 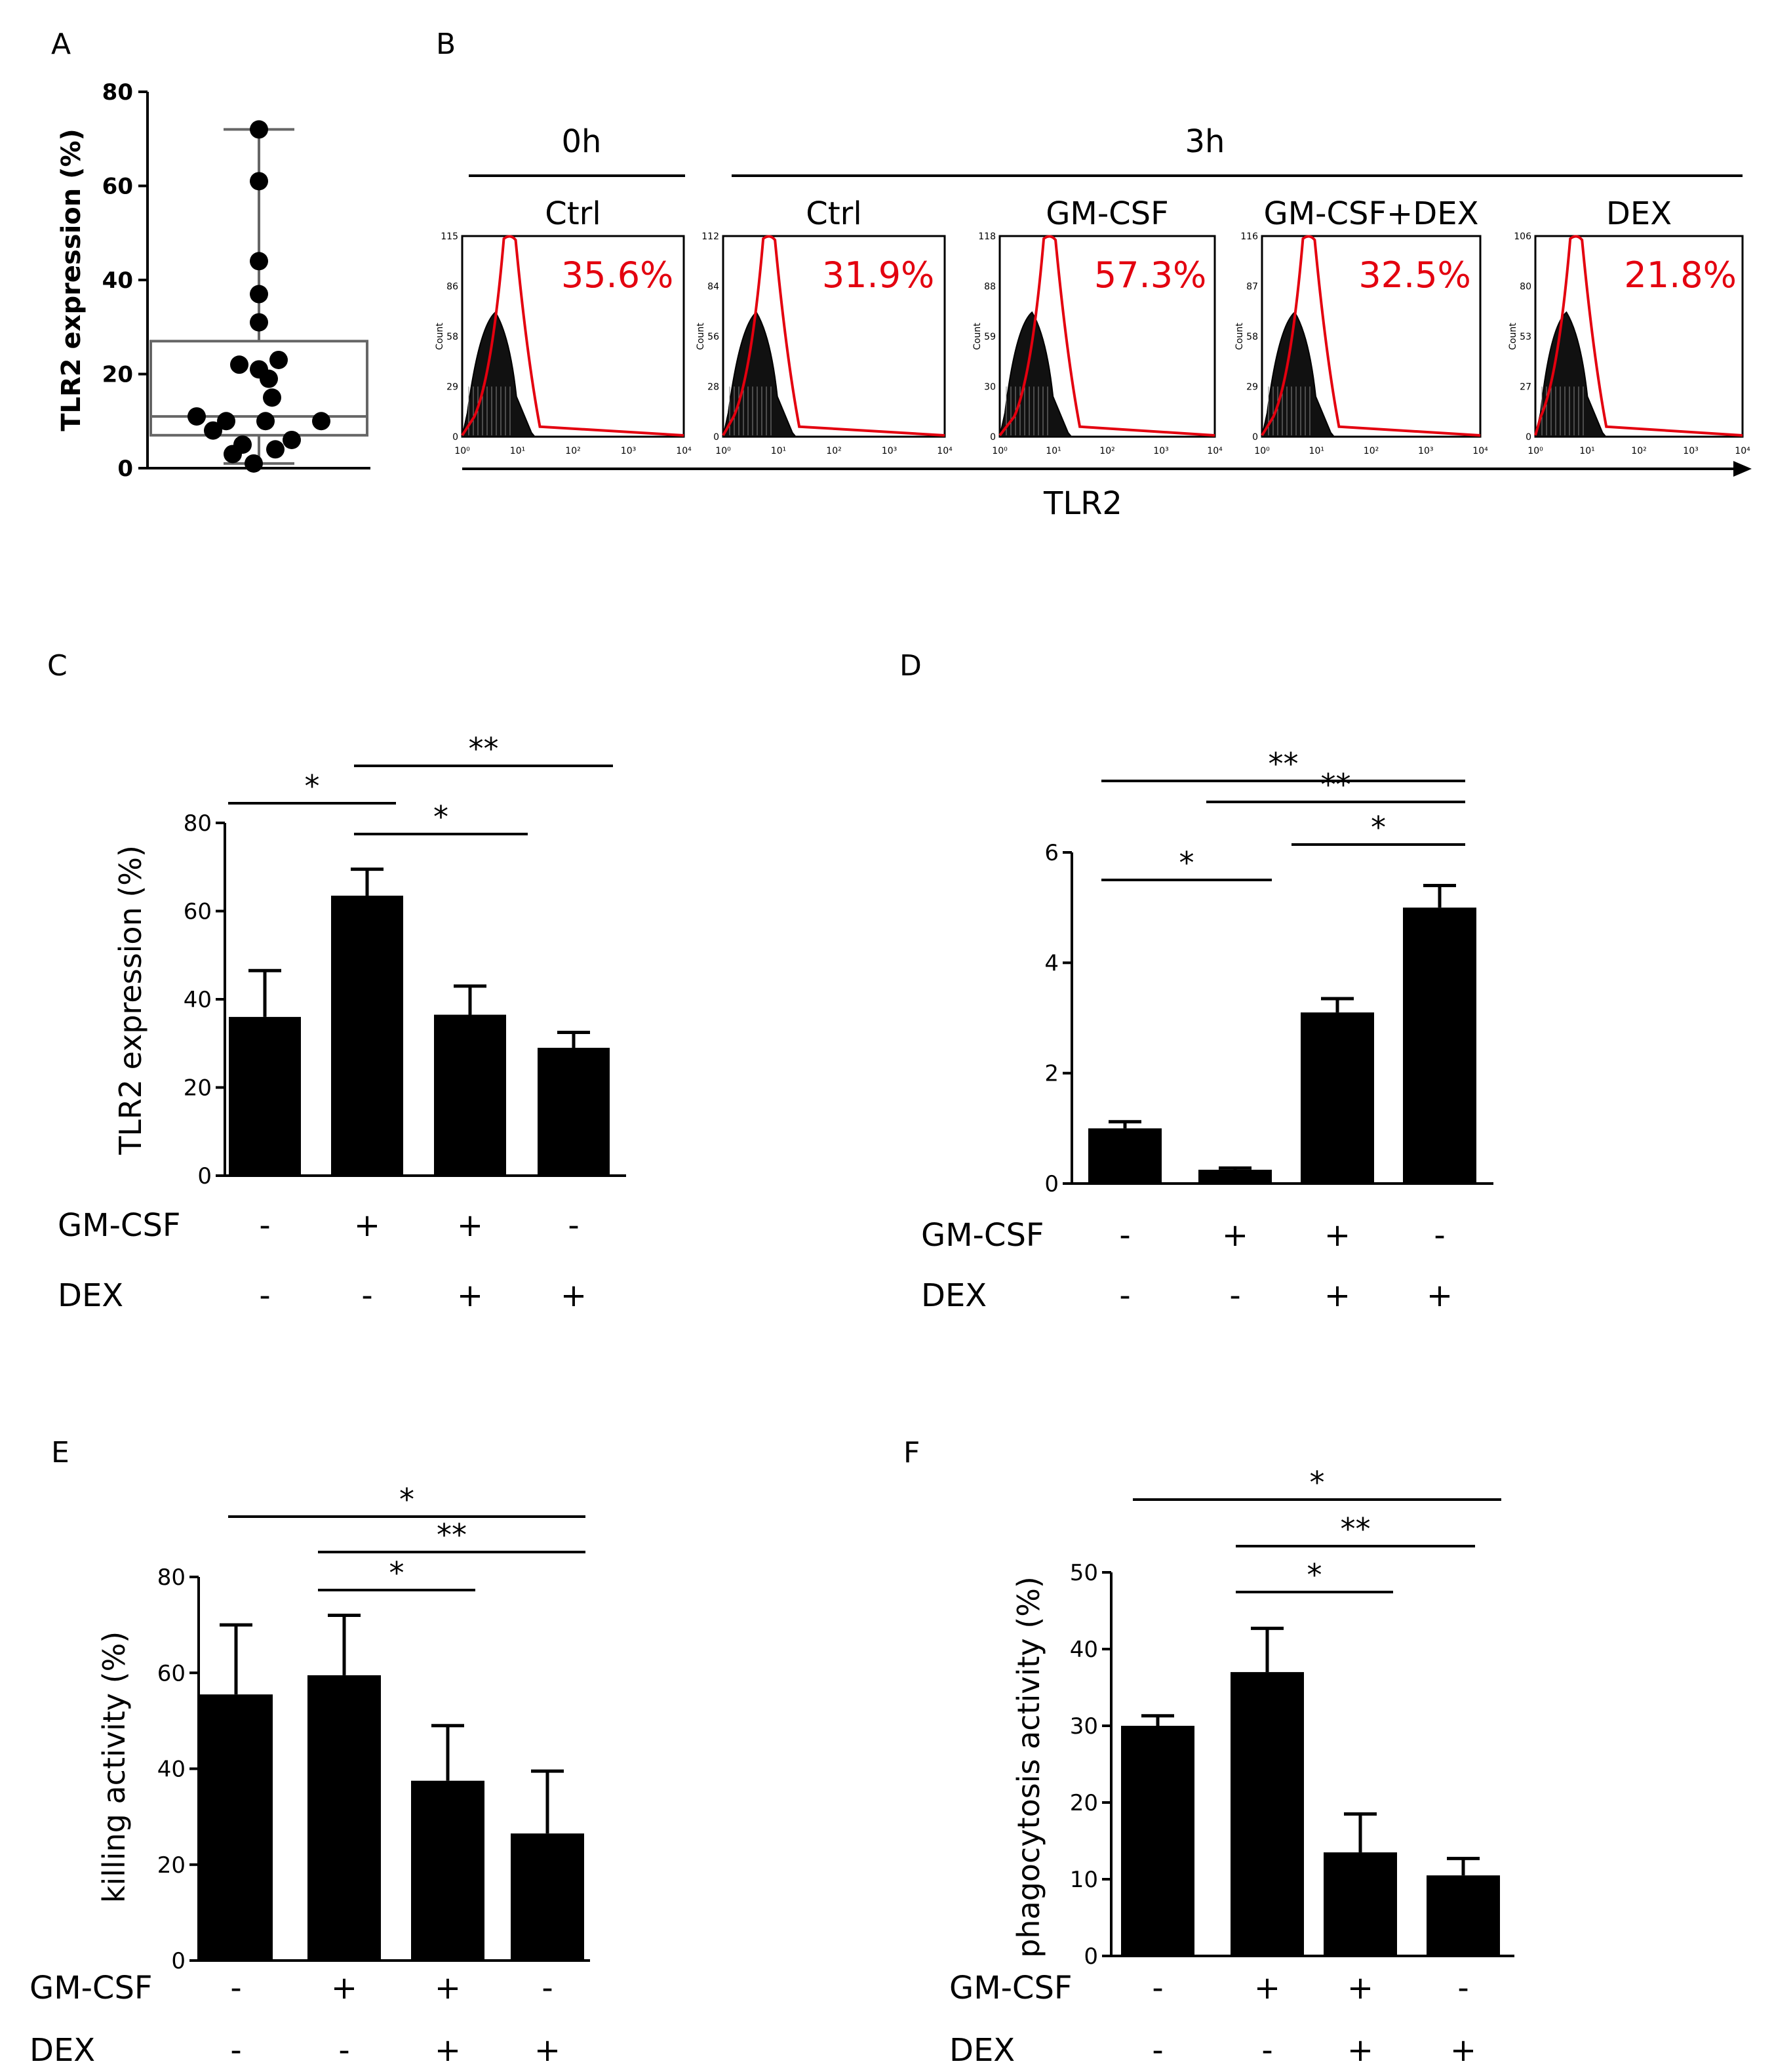 I want to click on y-tick-label: 60, so click(x=172, y=1673).